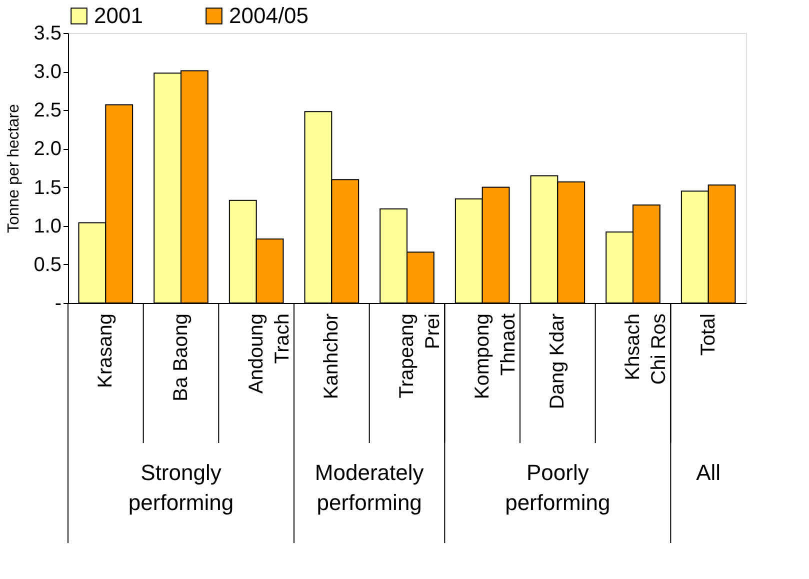  What do you see at coordinates (269, 354) in the screenshot?
I see `x-tick-label: Andoung Trach` at bounding box center [269, 354].